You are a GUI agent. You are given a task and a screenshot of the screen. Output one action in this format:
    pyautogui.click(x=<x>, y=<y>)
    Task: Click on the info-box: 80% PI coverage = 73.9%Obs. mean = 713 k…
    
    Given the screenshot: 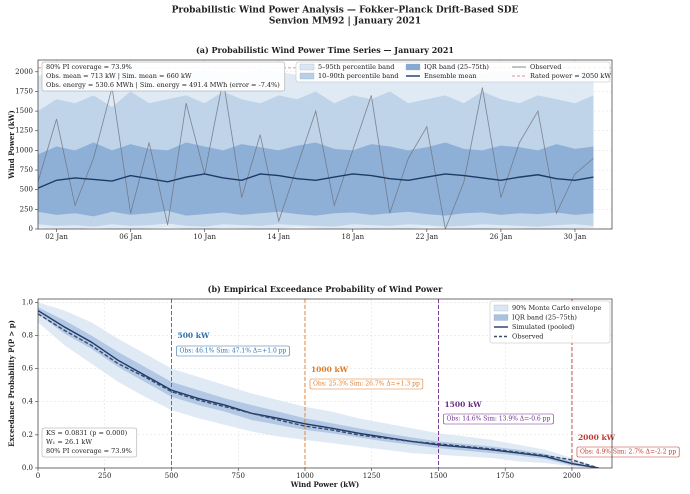 What is the action you would take?
    pyautogui.click(x=163, y=76)
    